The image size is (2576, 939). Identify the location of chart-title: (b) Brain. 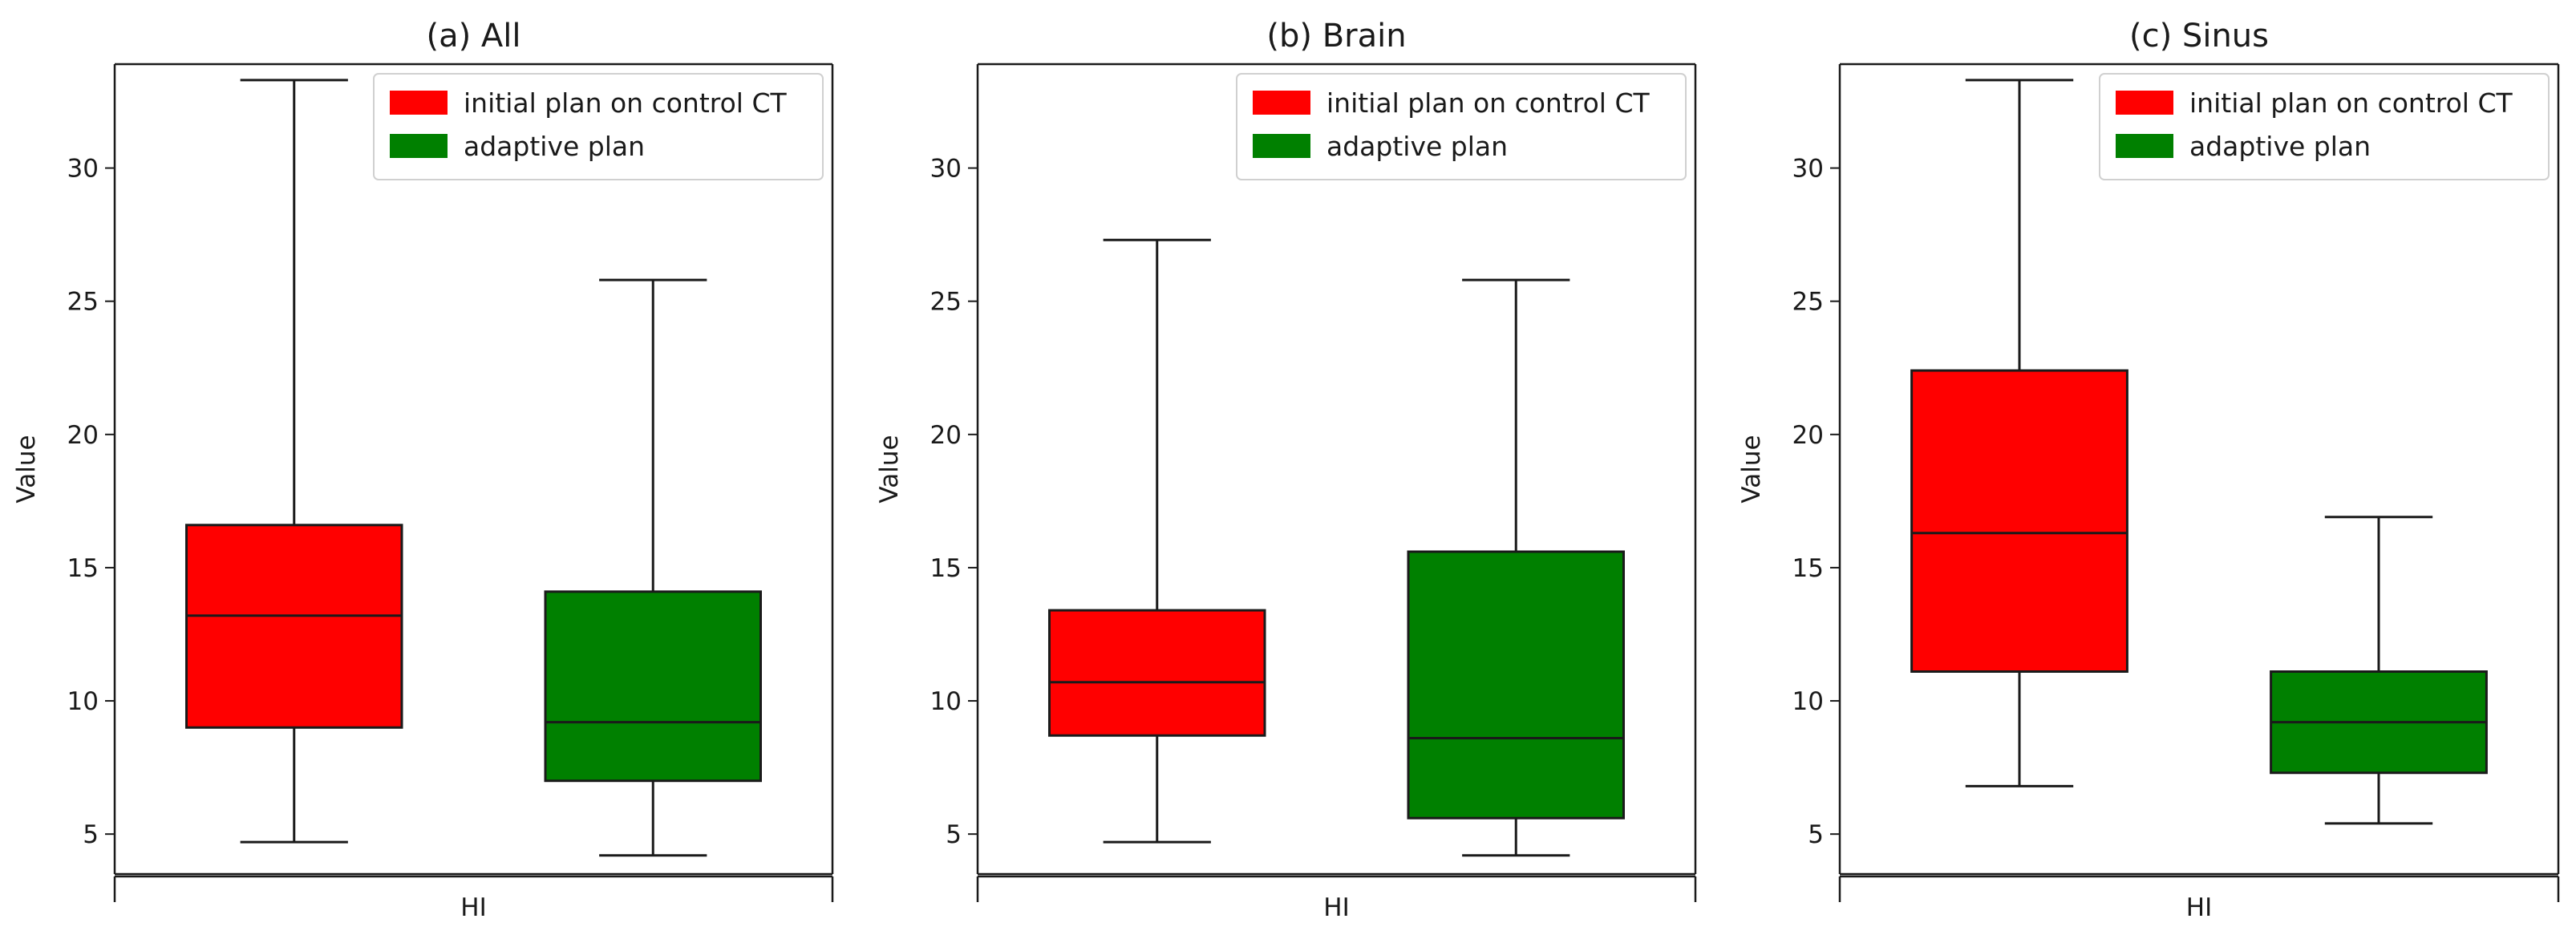
(1336, 36).